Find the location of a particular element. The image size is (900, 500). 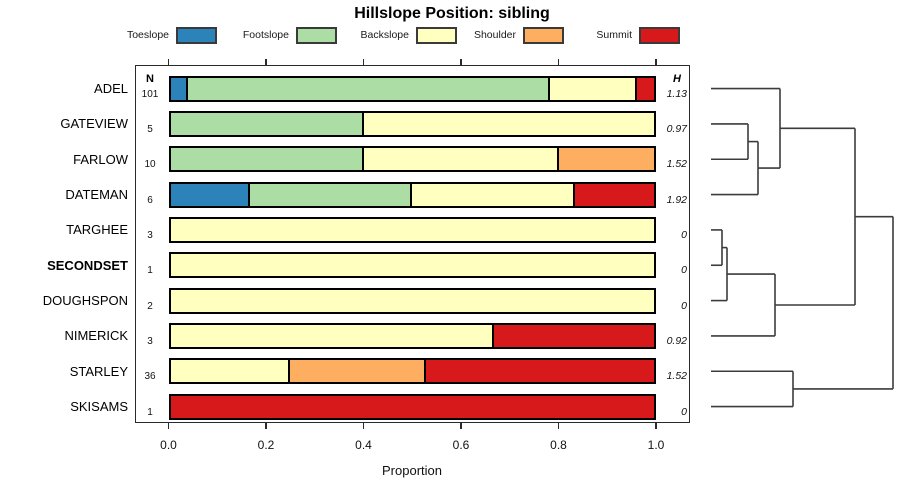

n-value-doughspon: 2 is located at coordinates (150, 306).